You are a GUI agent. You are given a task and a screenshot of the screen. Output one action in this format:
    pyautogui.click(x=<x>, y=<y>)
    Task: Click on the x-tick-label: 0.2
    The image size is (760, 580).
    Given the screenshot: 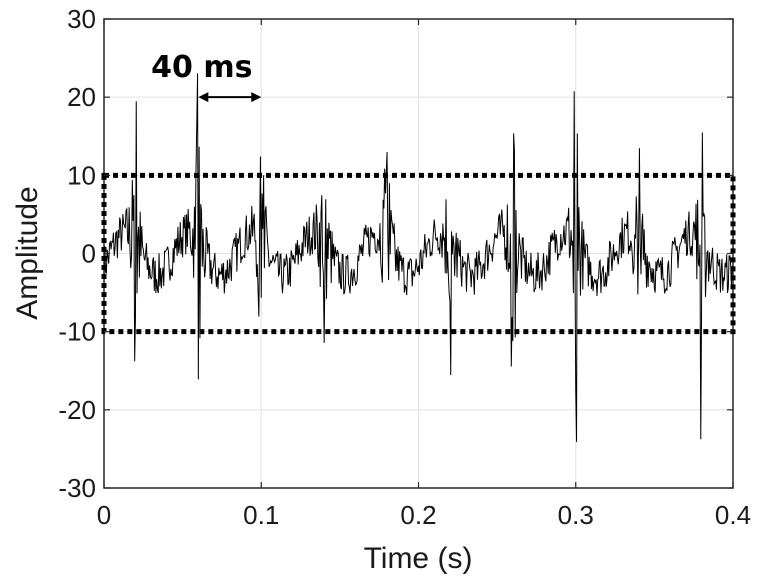 What is the action you would take?
    pyautogui.click(x=418, y=515)
    